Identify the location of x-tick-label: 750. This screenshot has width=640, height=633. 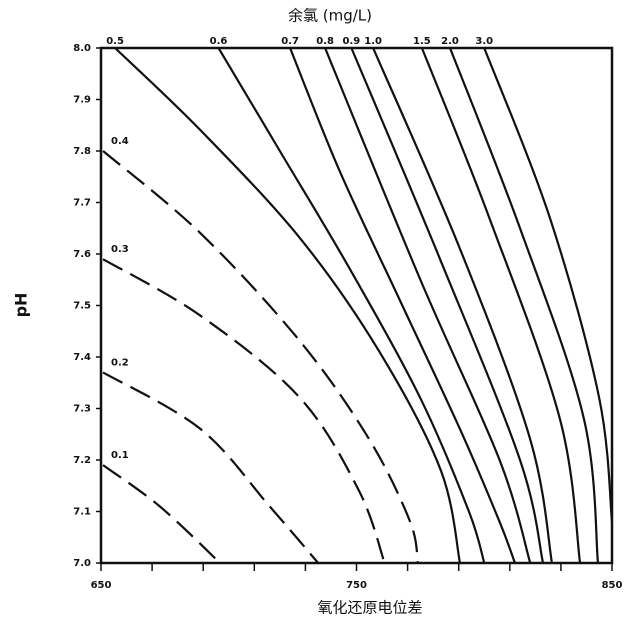
(356, 585).